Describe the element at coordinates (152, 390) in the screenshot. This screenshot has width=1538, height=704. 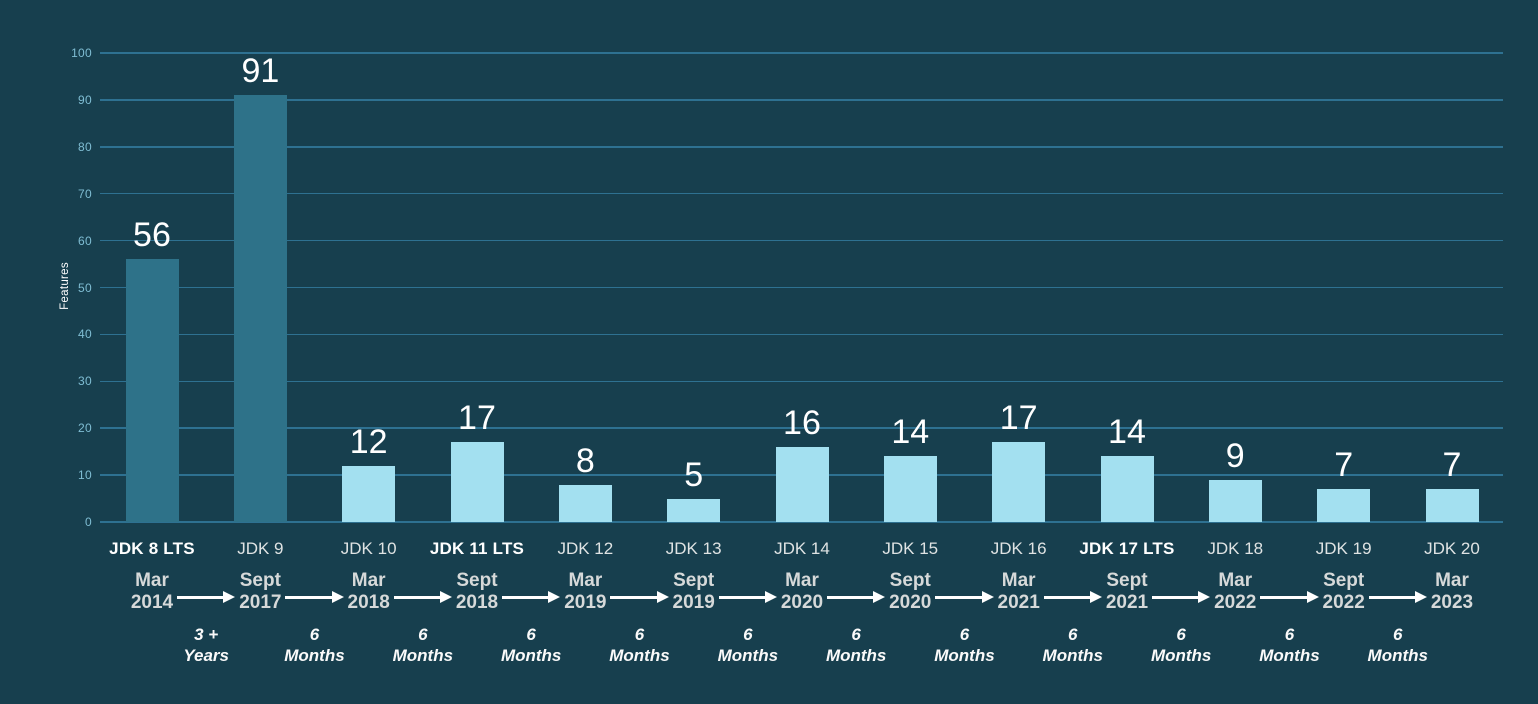
I see `bar-jdk-8-lts` at that location.